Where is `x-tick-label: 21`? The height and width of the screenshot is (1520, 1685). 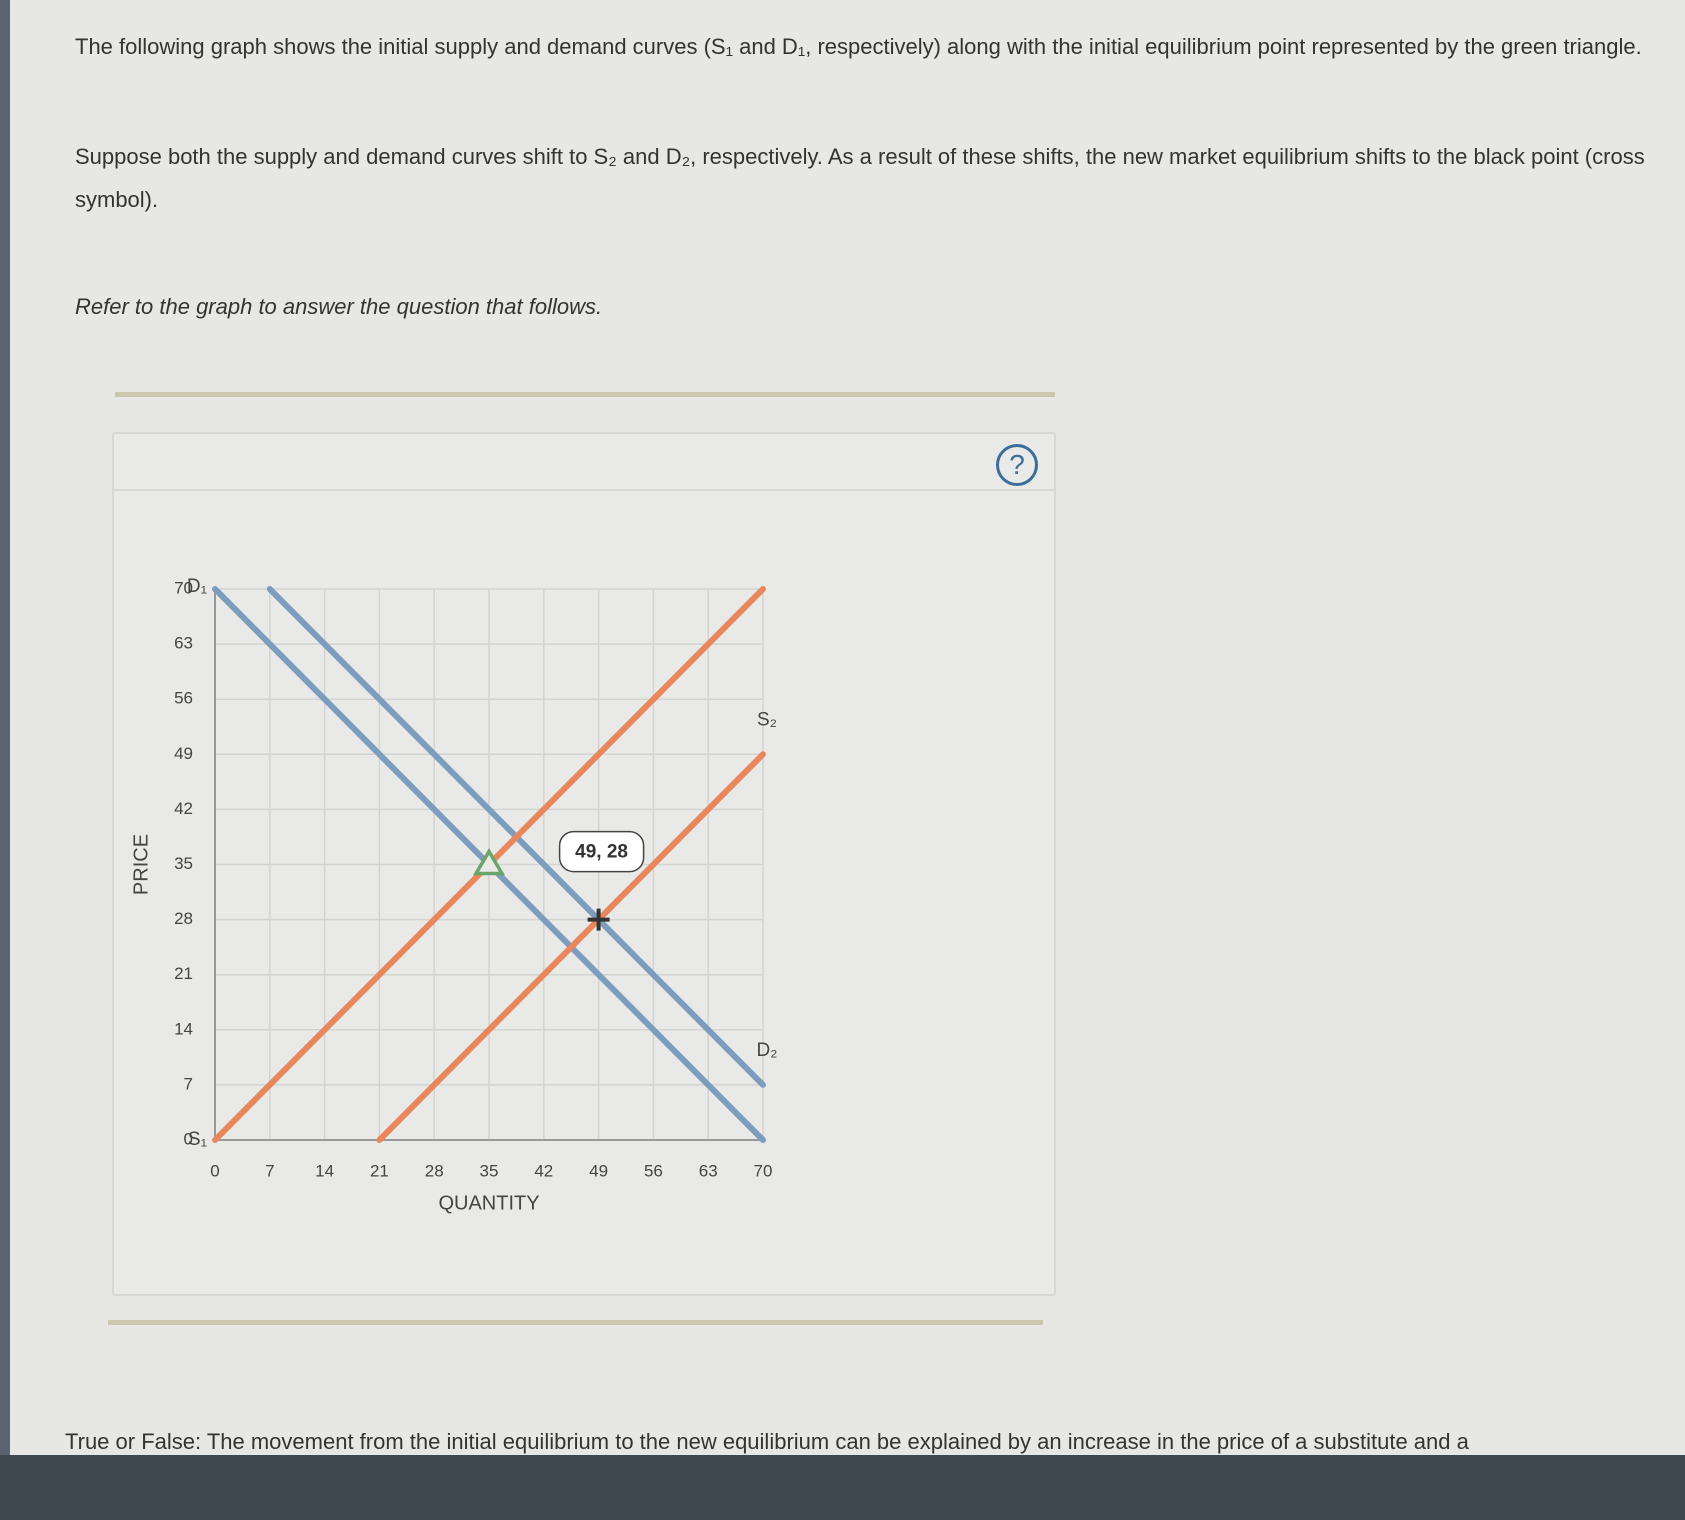
x-tick-label: 21 is located at coordinates (379, 1170).